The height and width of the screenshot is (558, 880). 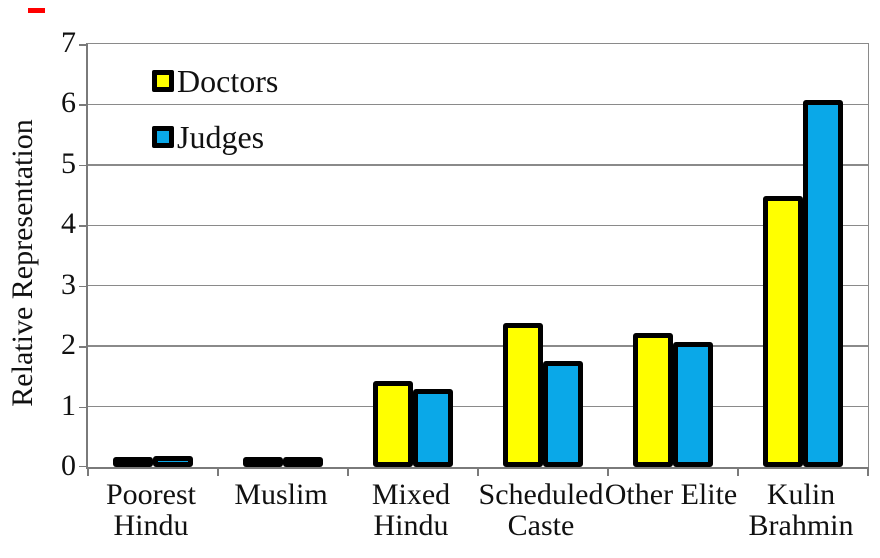 I want to click on x-label-other-elite: Other Elite, so click(x=671, y=494).